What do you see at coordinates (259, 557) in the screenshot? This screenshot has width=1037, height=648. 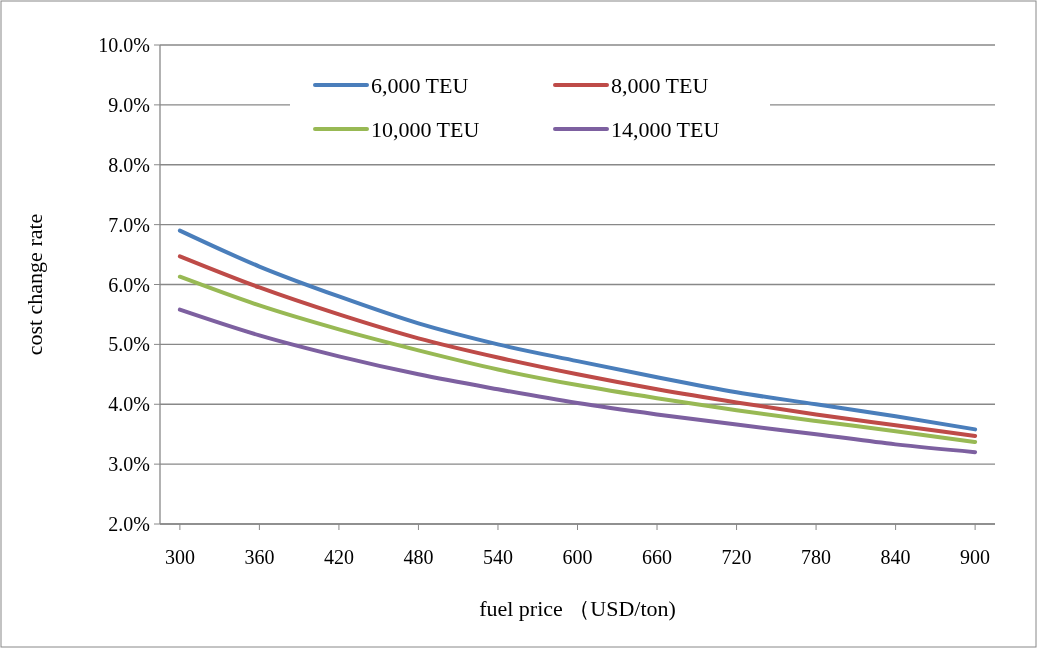 I see `x-tick-label: 360` at bounding box center [259, 557].